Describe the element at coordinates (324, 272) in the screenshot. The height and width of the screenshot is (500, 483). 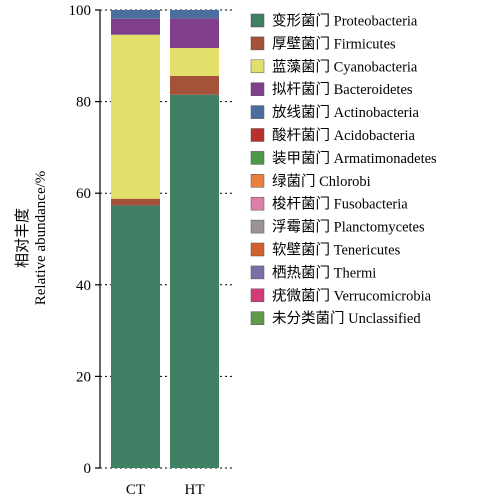
I see `legend-label: 栖热菌门 Thermi` at that location.